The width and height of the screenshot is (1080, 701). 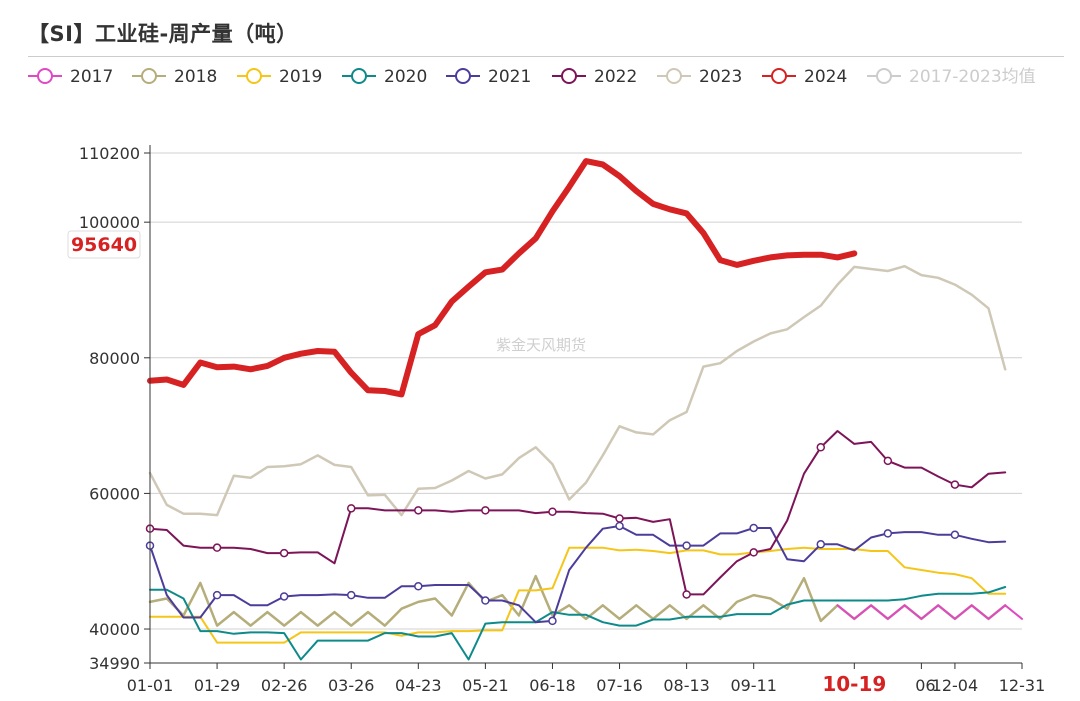 What do you see at coordinates (217, 685) in the screenshot?
I see `x-tick-label: 01-29` at bounding box center [217, 685].